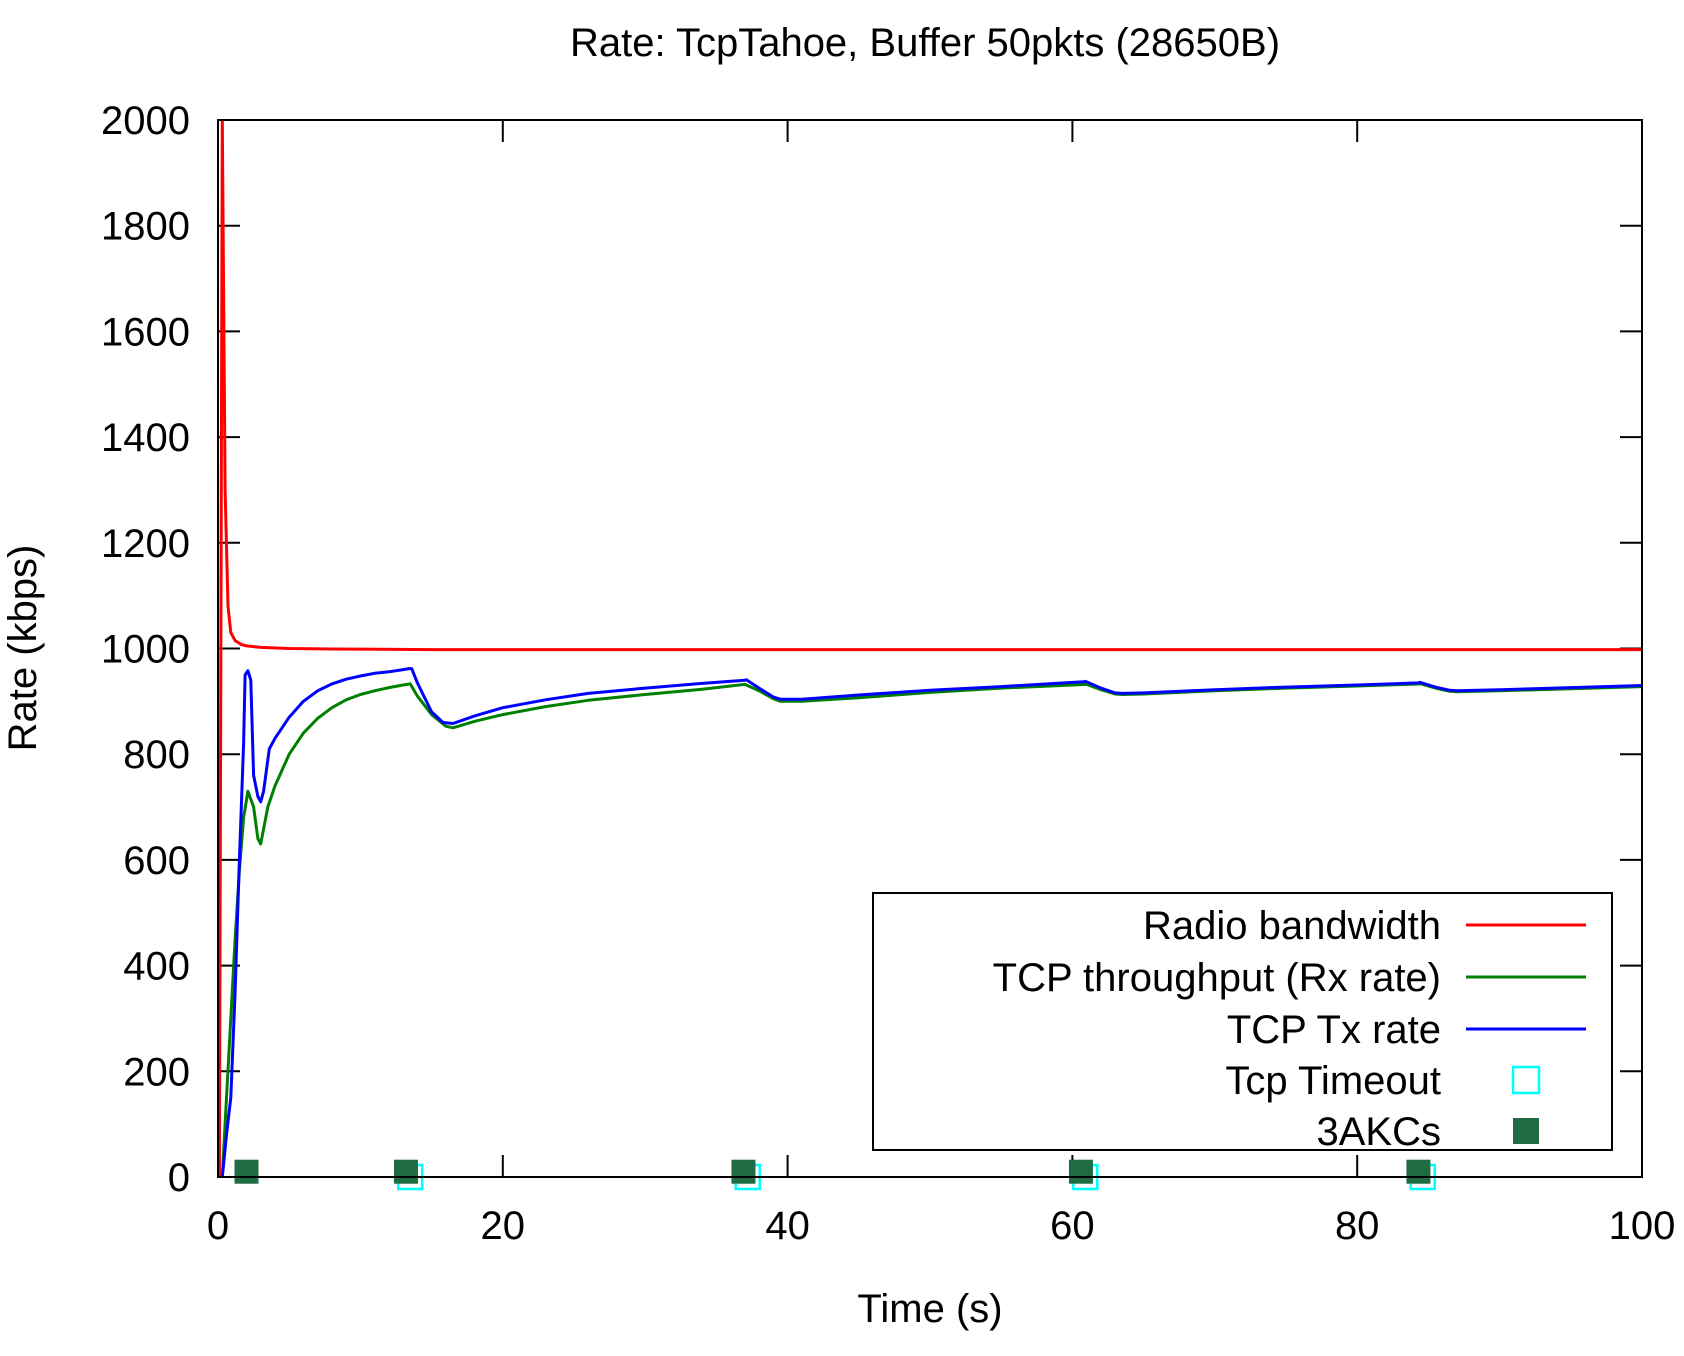 This screenshot has width=1684, height=1356. I want to click on y-tick-label: 1400, so click(145, 438).